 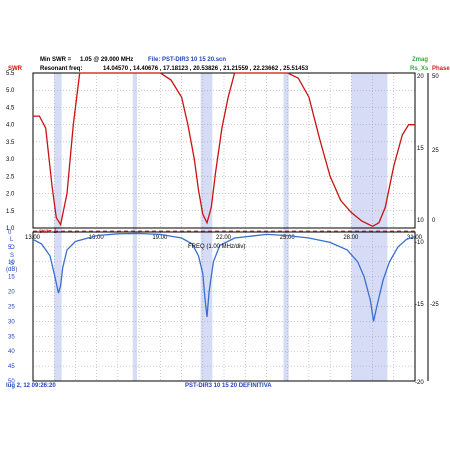 I want to click on resonant-freq-label: Resonant freq:, so click(x=61, y=69).